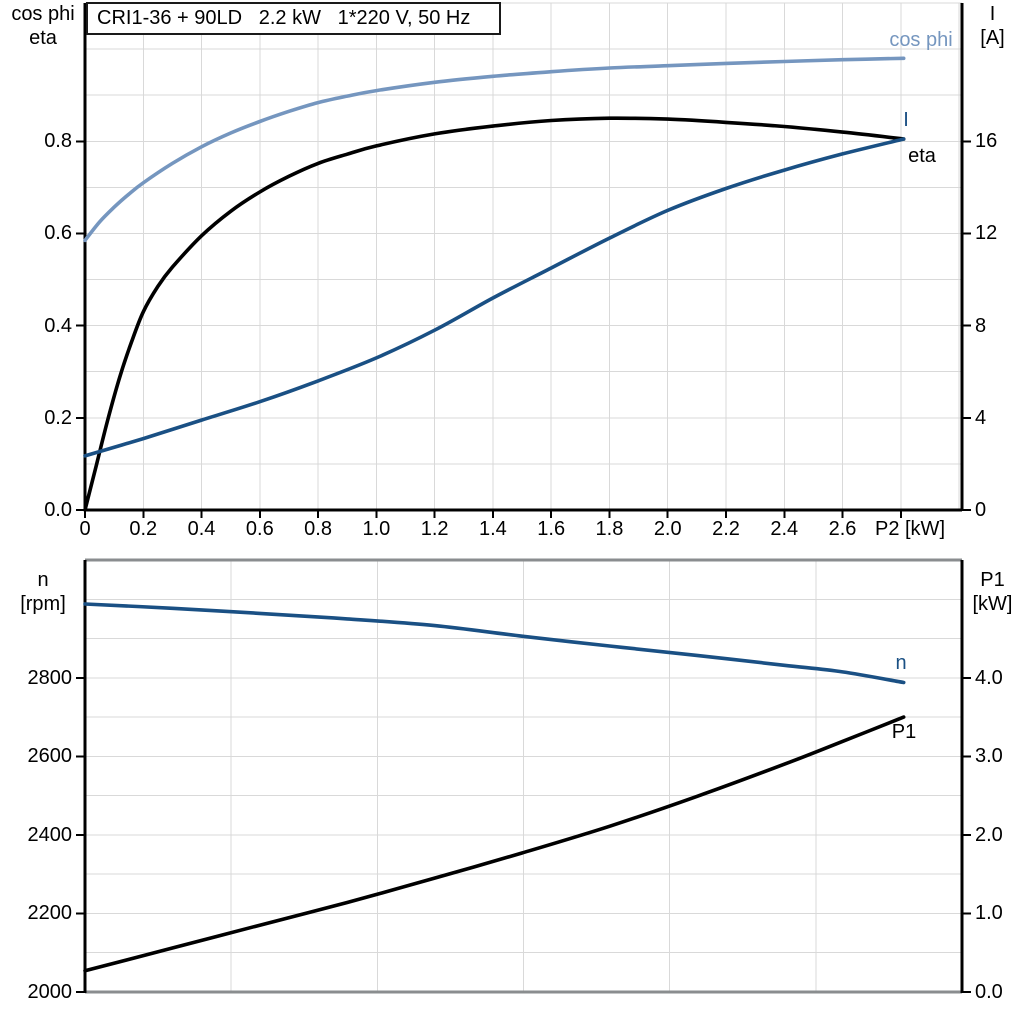  What do you see at coordinates (981, 325) in the screenshot?
I see `y-right-tick-label: 8` at bounding box center [981, 325].